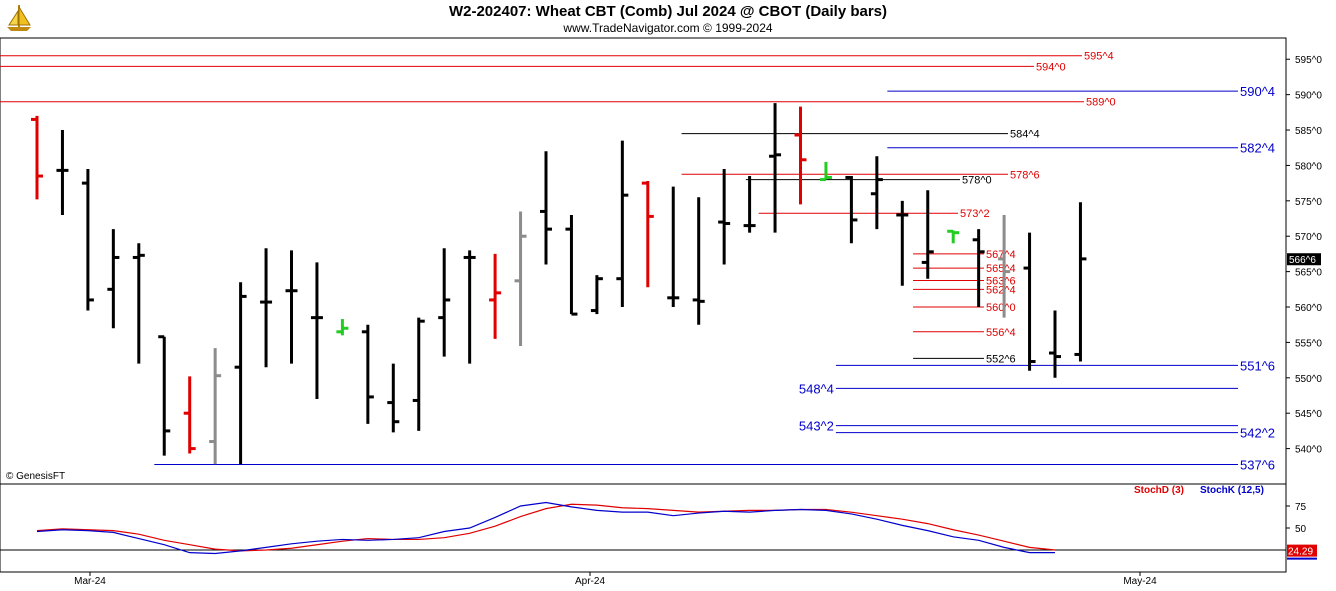 Image resolution: width=1336 pixels, height=591 pixels. Describe the element at coordinates (1001, 308) in the screenshot. I see `level-label: 560^0` at that location.